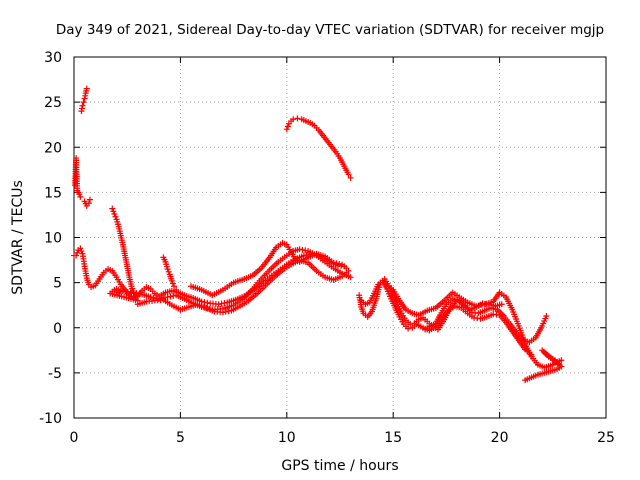 This screenshot has height=480, width=640. Describe the element at coordinates (606, 438) in the screenshot. I see `x-tick-label: 25` at that location.